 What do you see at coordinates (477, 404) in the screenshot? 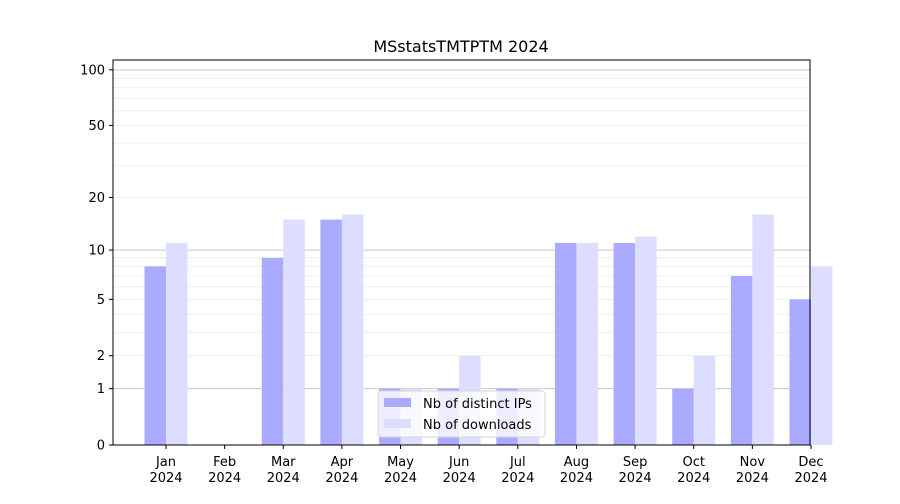
I see `legend-label: Nb of distinct IPs` at bounding box center [477, 404].